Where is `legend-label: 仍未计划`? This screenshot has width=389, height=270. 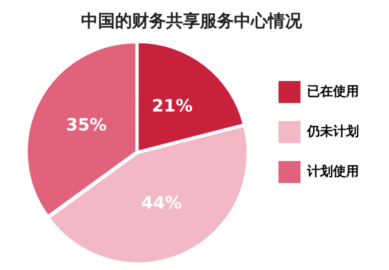 legend-label: 仍未计划 is located at coordinates (332, 132).